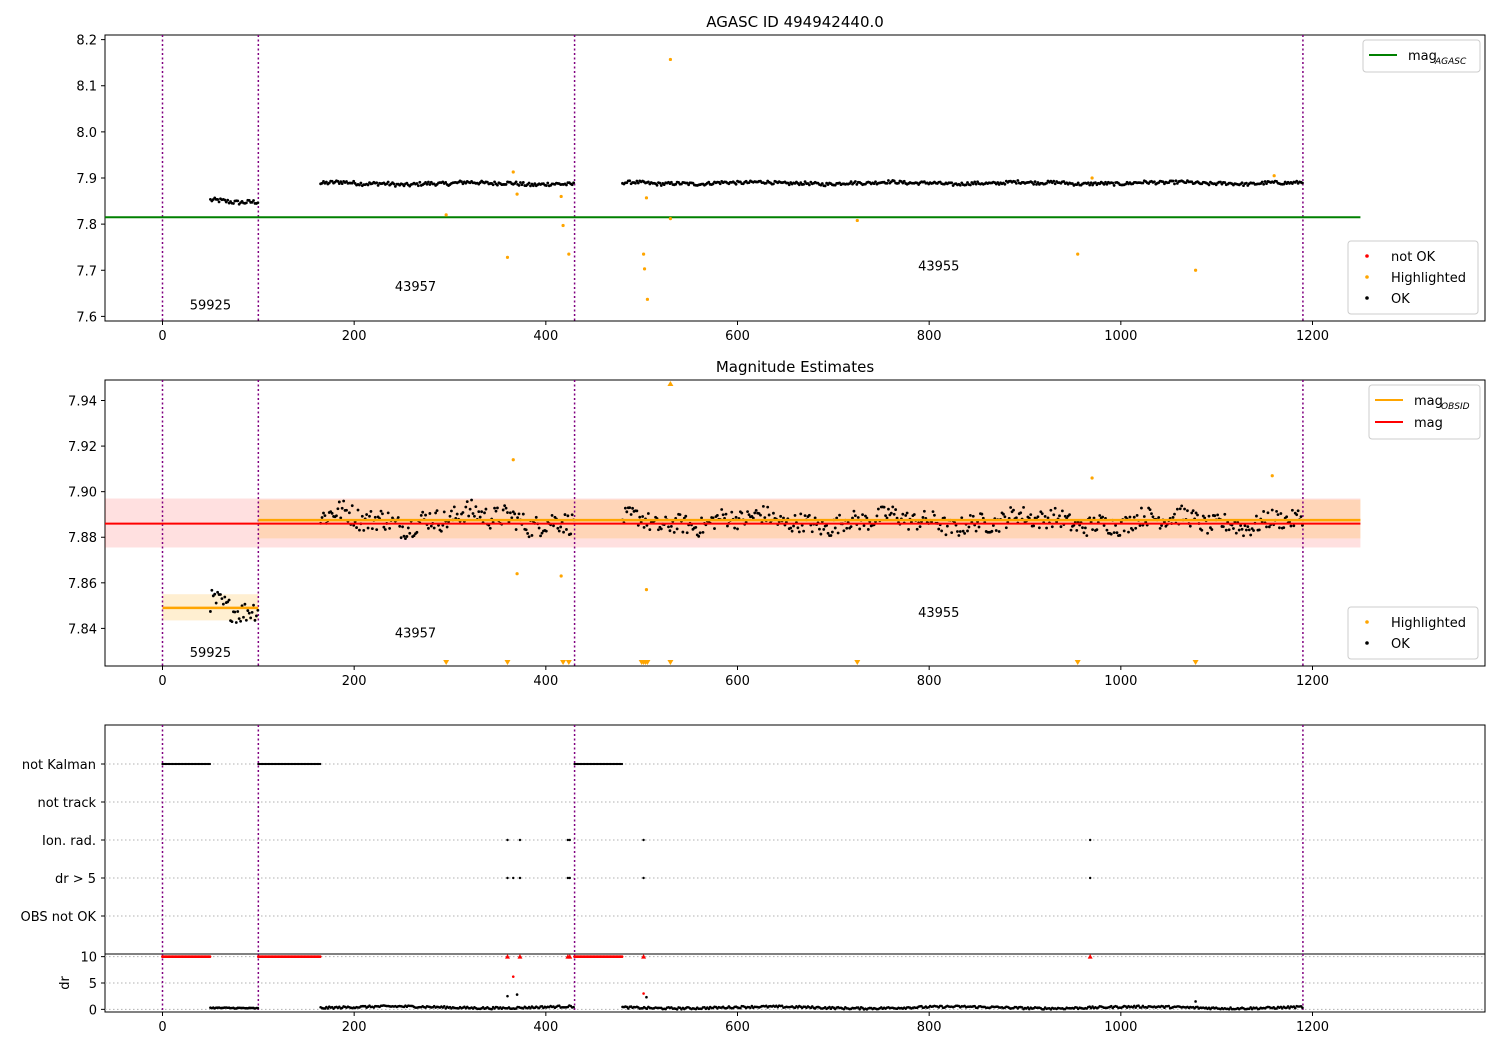  What do you see at coordinates (545, 681) in the screenshot?
I see `x-tick-label: 400` at bounding box center [545, 681].